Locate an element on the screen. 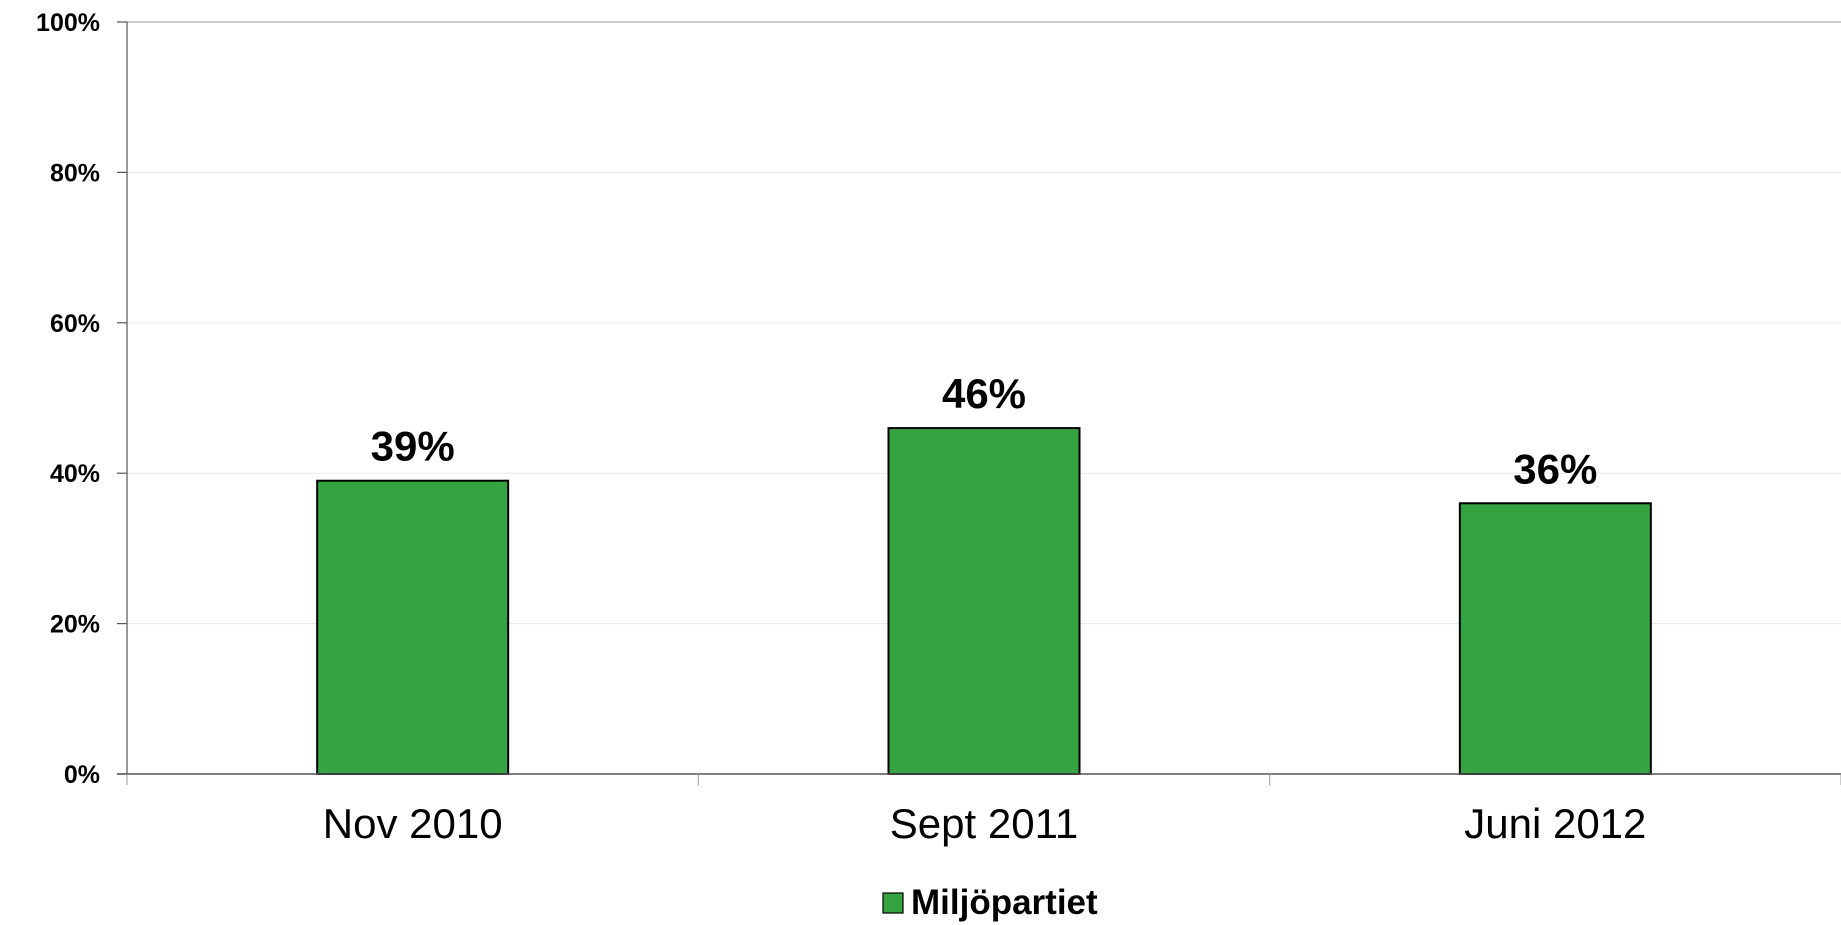 The image size is (1841, 925). data-labels: 39% 46% 36% is located at coordinates (984, 431).